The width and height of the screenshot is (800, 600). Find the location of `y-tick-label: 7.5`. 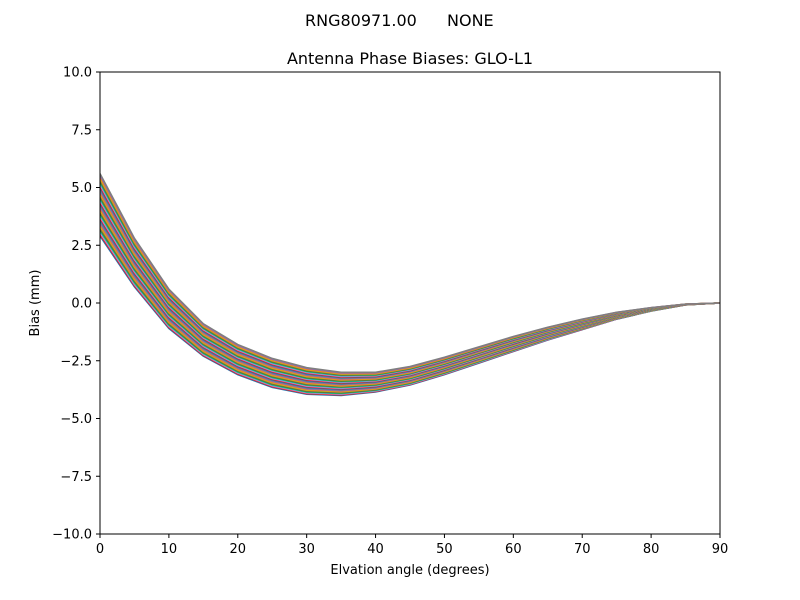

y-tick-label: 7.5 is located at coordinates (81, 130).